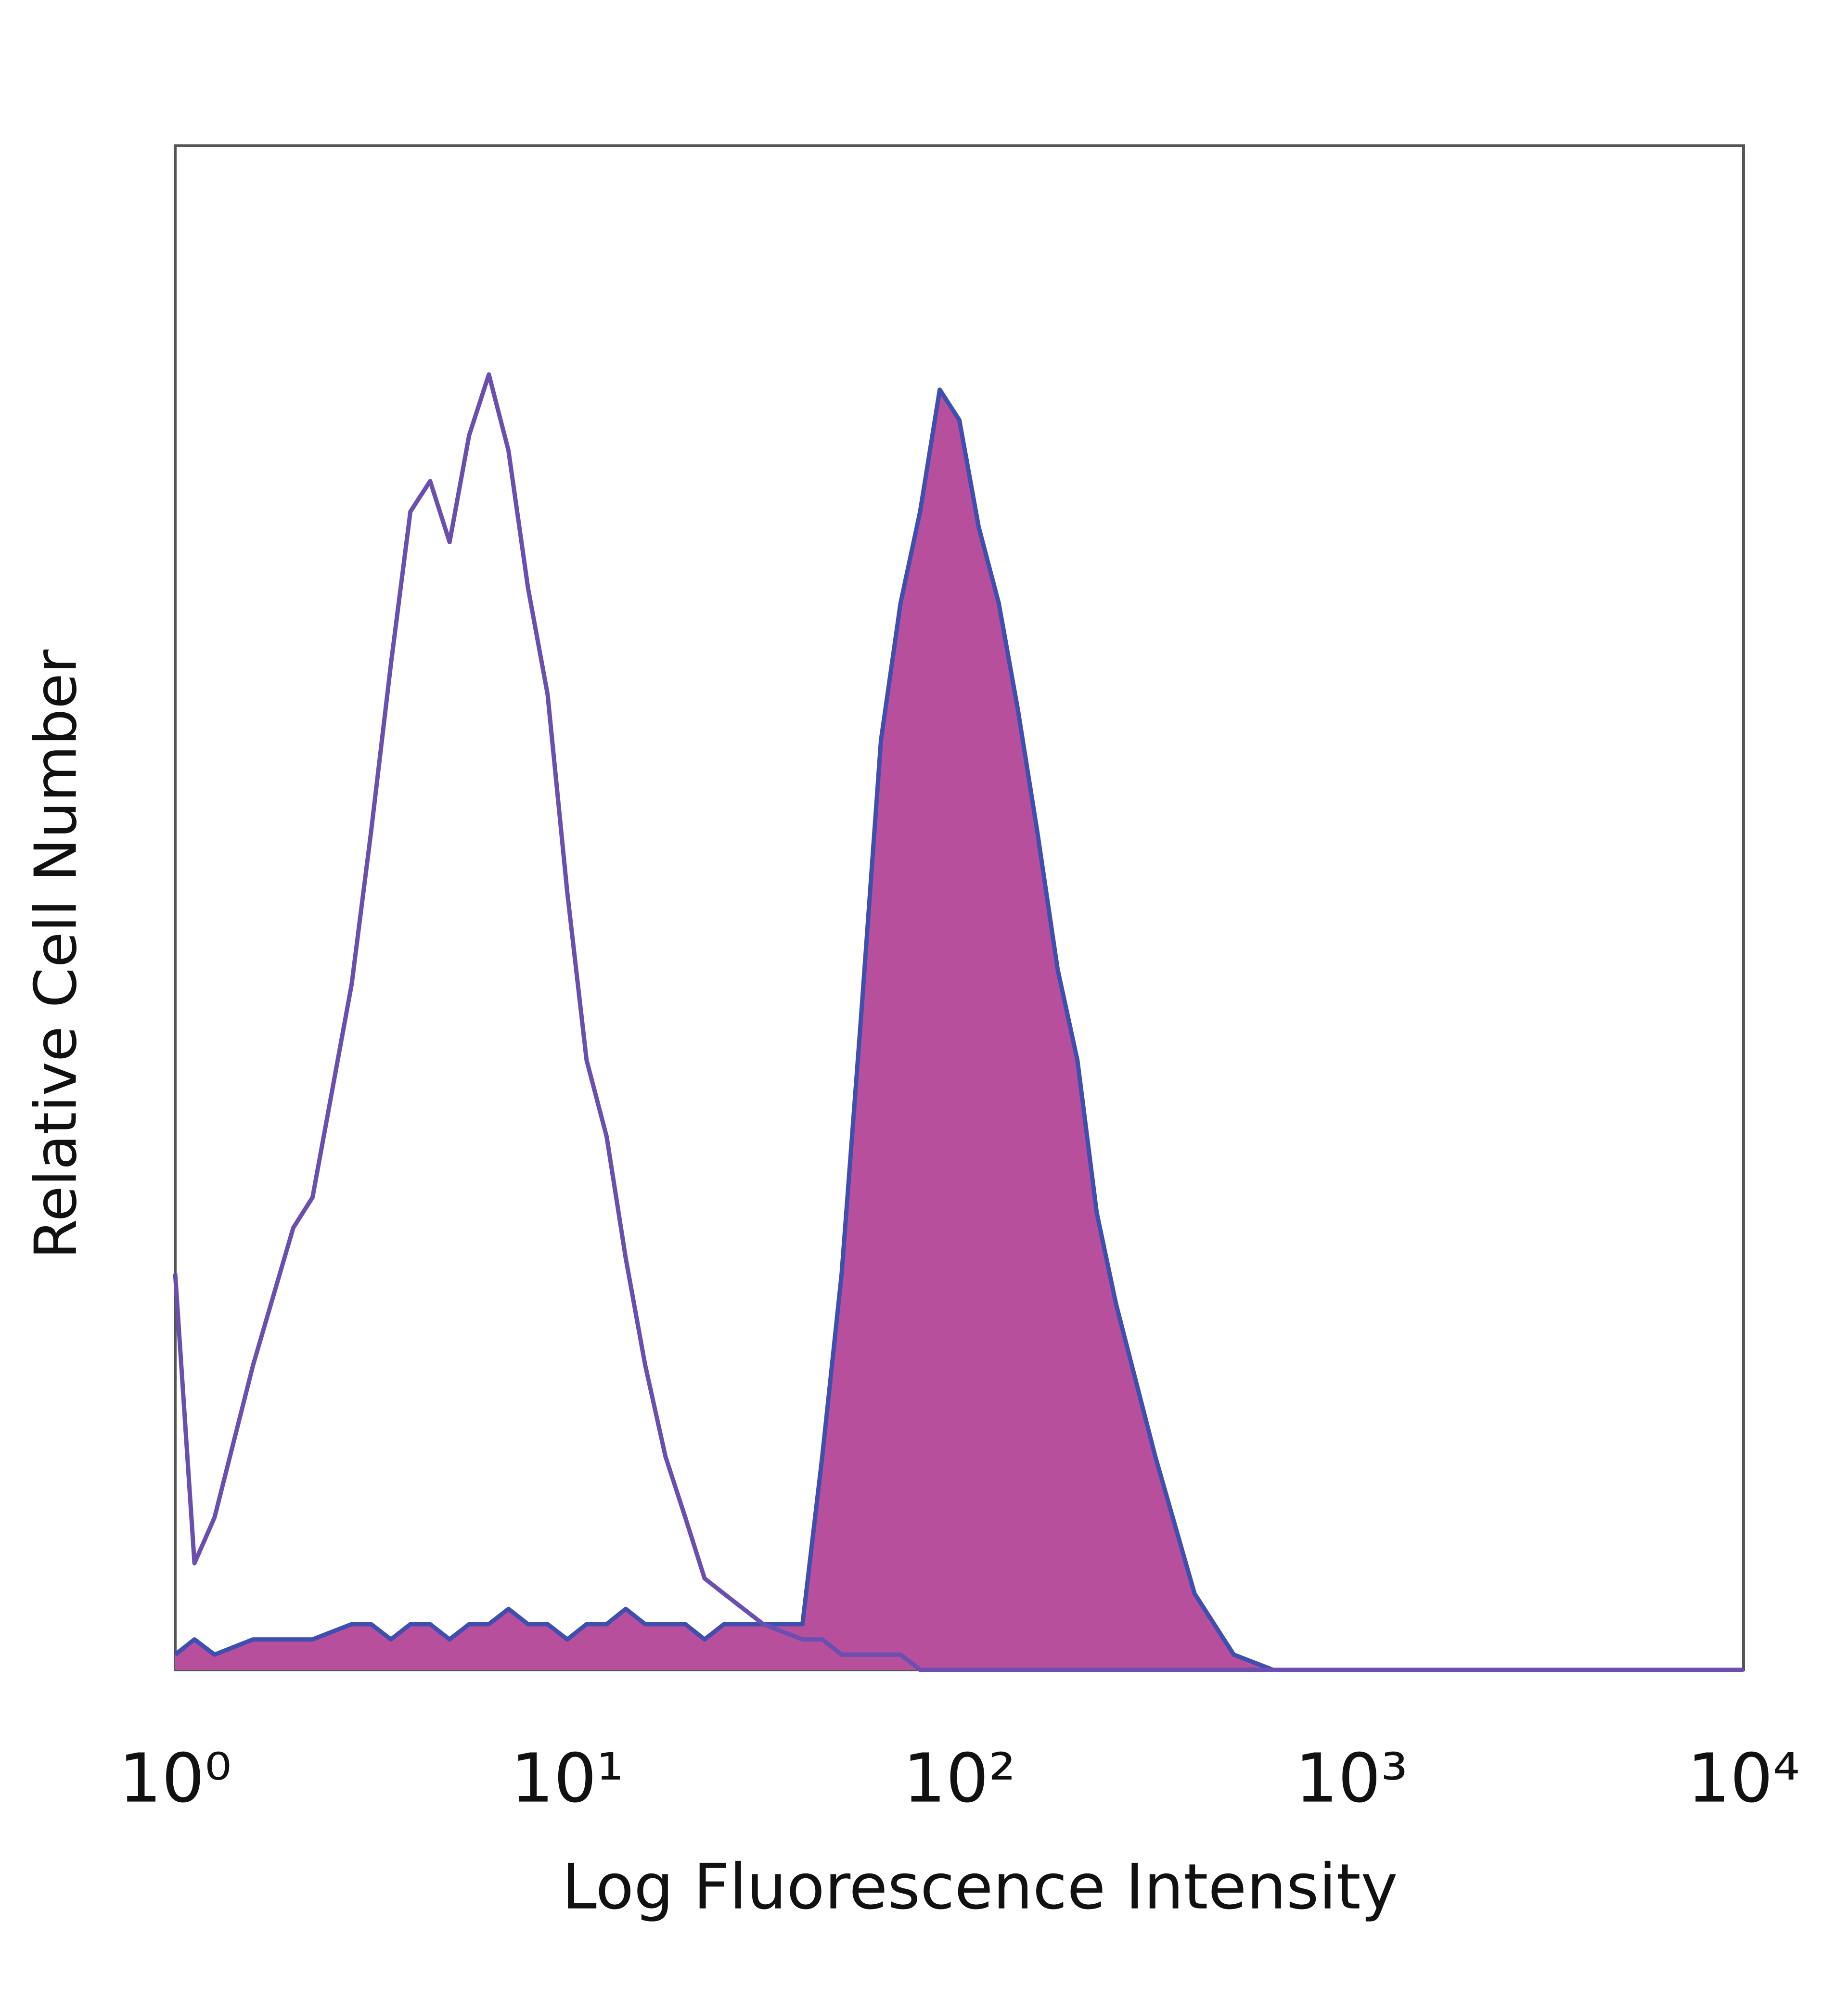 Image resolution: width=1848 pixels, height=2000 pixels. What do you see at coordinates (959, 1779) in the screenshot?
I see `x-tick-label: 10²` at bounding box center [959, 1779].